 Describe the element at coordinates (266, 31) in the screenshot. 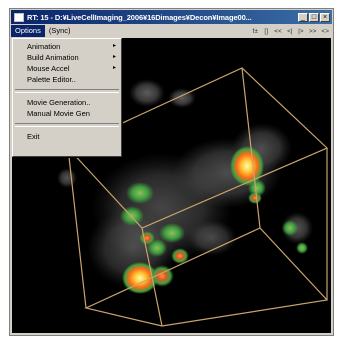

I see `frame-button: []` at that location.